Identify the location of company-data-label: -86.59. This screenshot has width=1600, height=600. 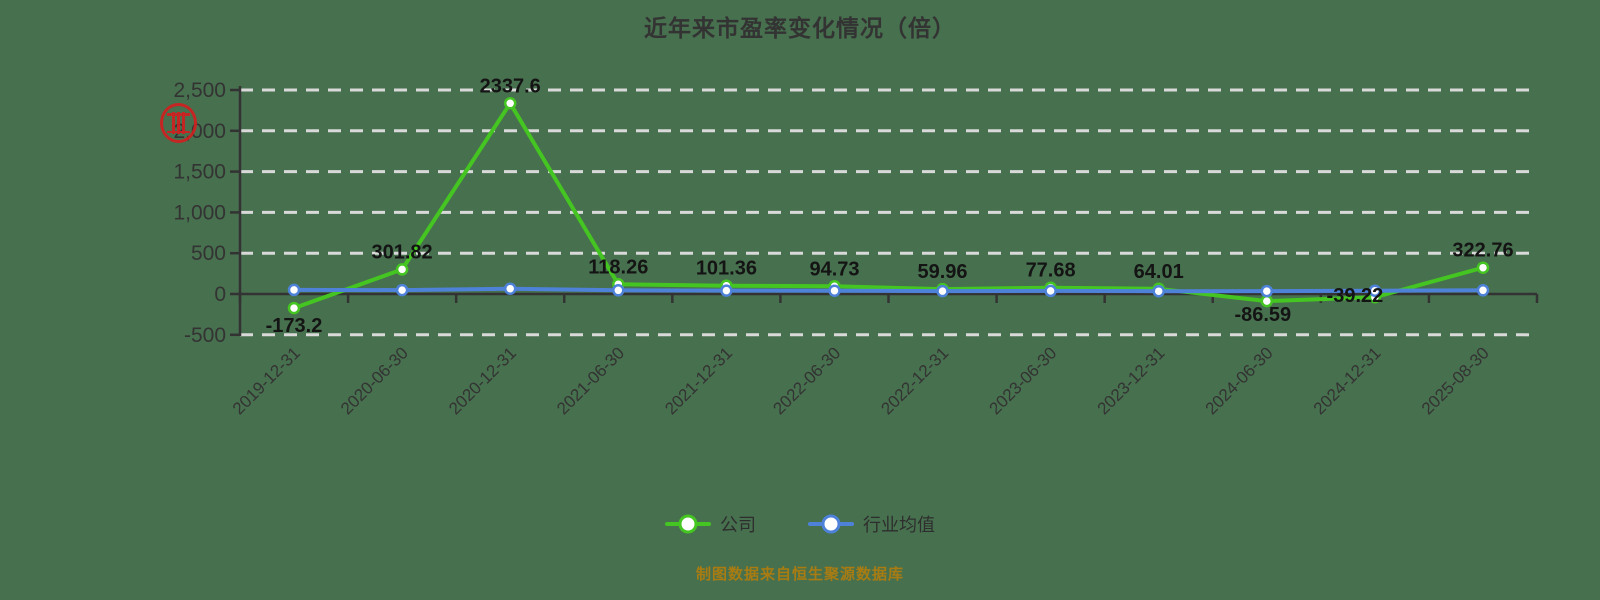
(1262, 315).